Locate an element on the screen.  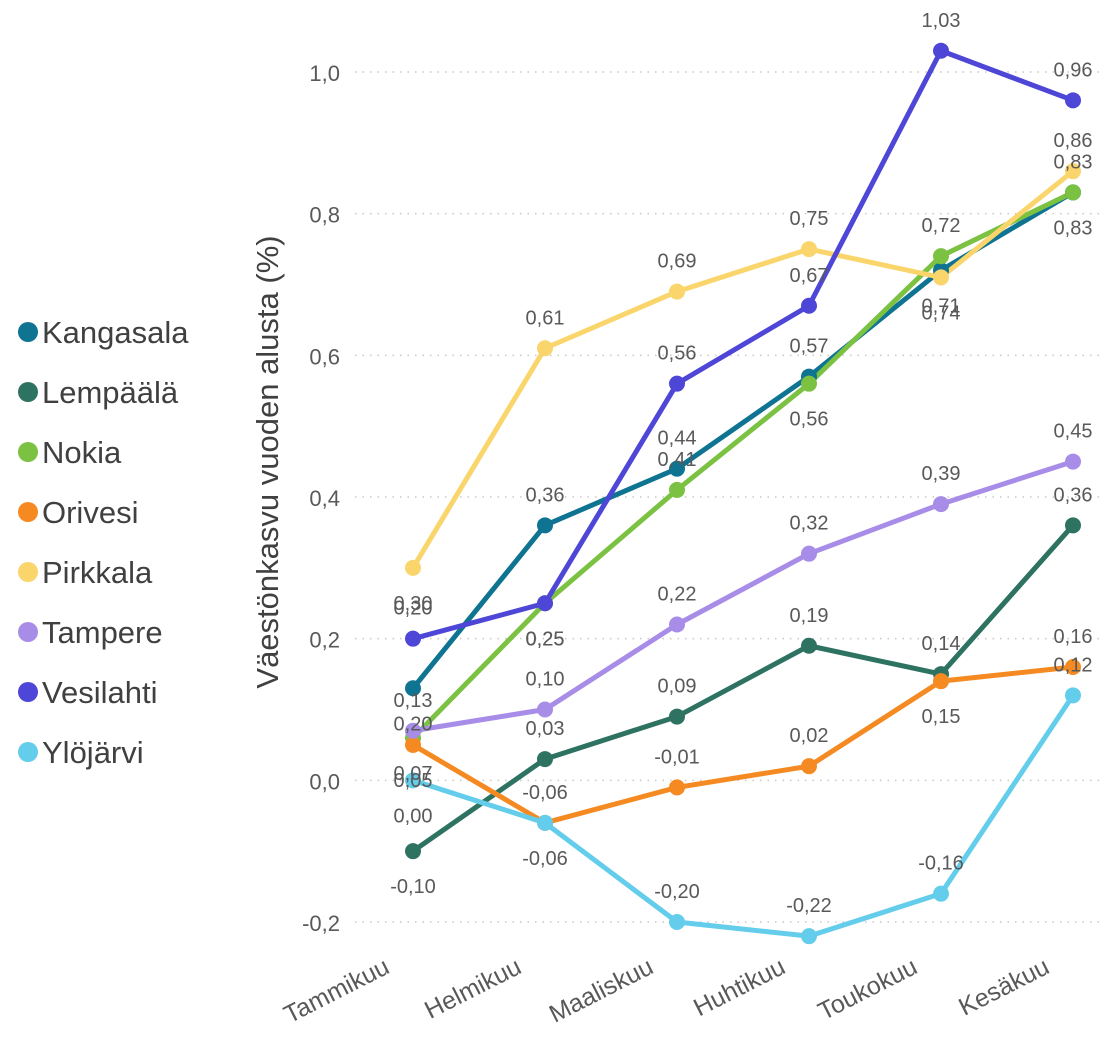
data-label: 0,15 is located at coordinates (941, 717).